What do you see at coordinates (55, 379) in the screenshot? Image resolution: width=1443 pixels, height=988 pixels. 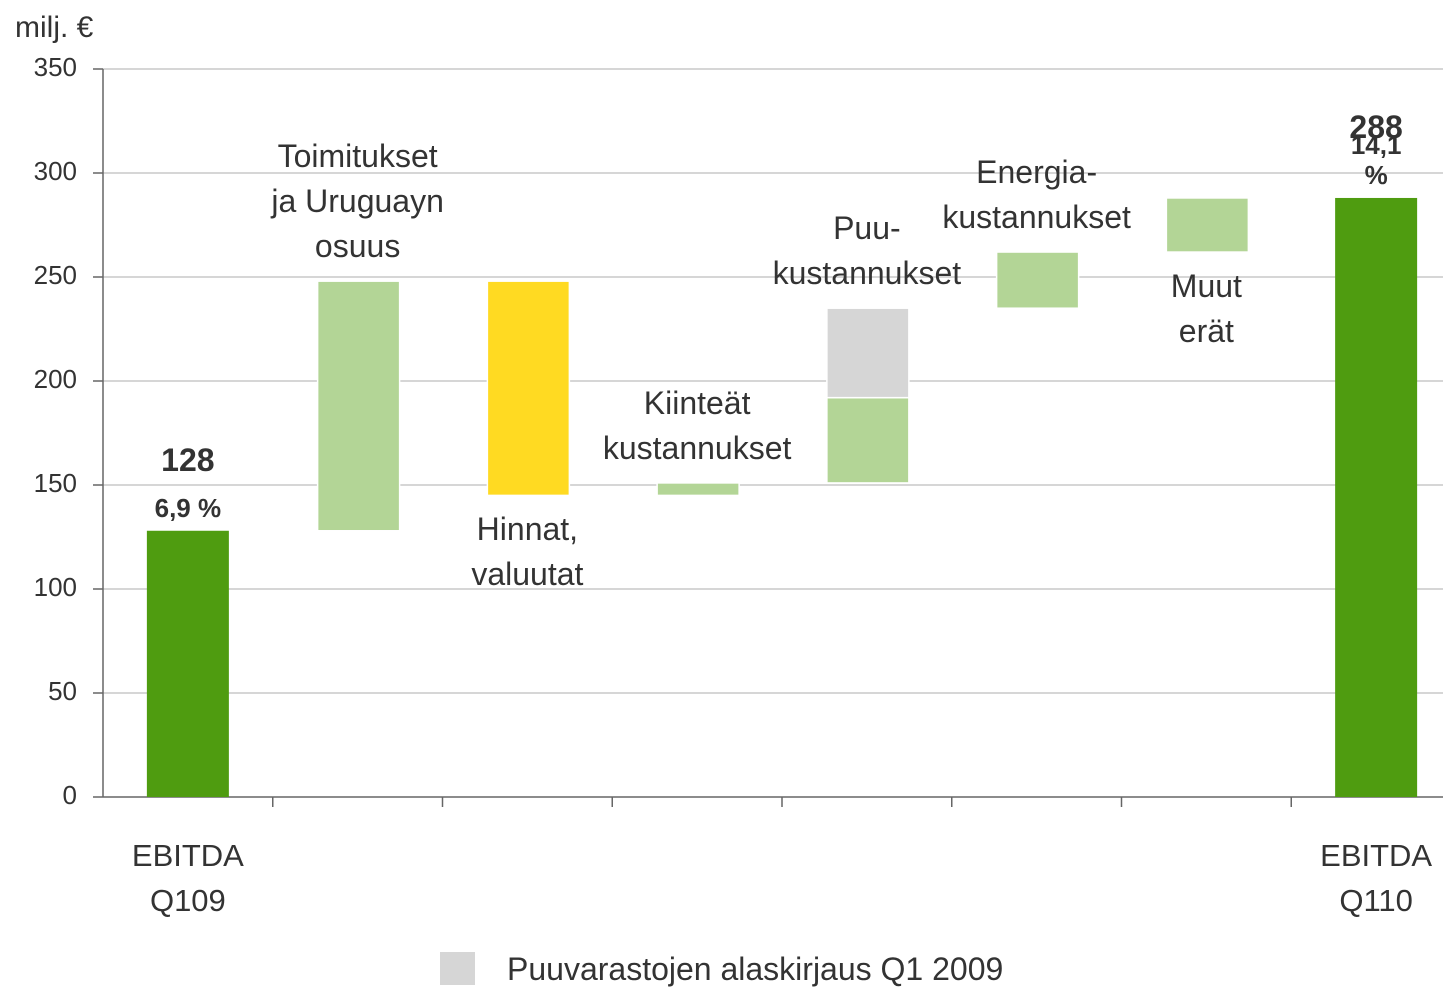 I see `y-tick-label: 200` at bounding box center [55, 379].